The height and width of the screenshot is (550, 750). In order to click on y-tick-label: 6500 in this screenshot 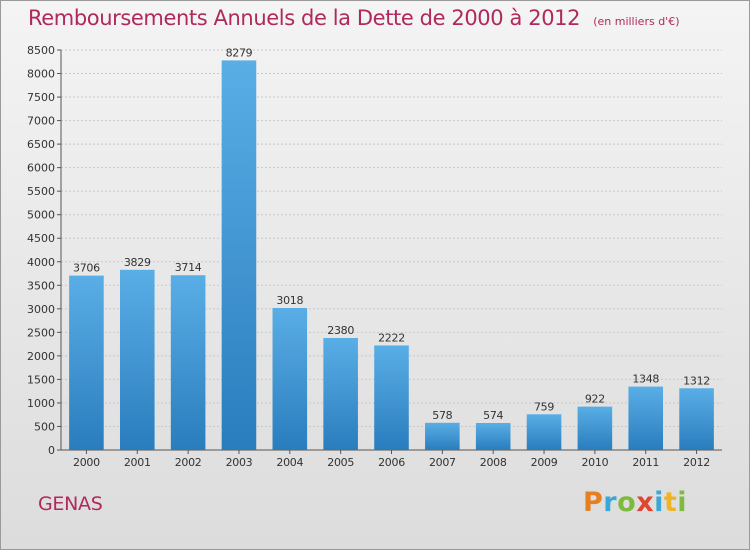, I will do `click(41, 144)`.